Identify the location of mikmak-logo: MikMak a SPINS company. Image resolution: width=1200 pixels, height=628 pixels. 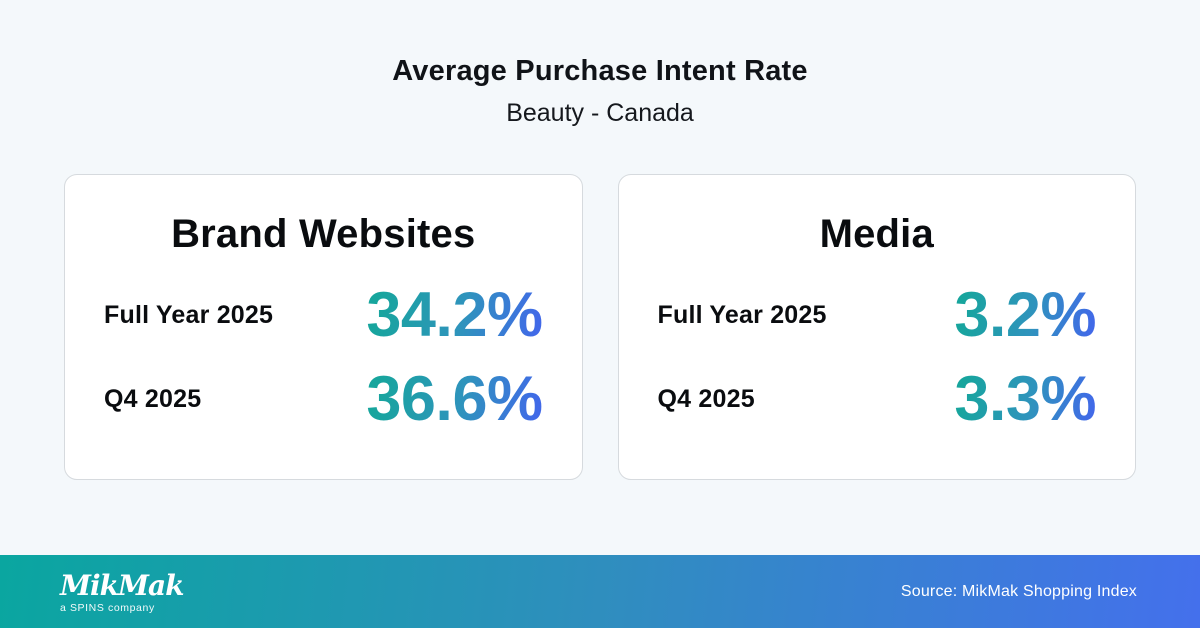
(122, 591).